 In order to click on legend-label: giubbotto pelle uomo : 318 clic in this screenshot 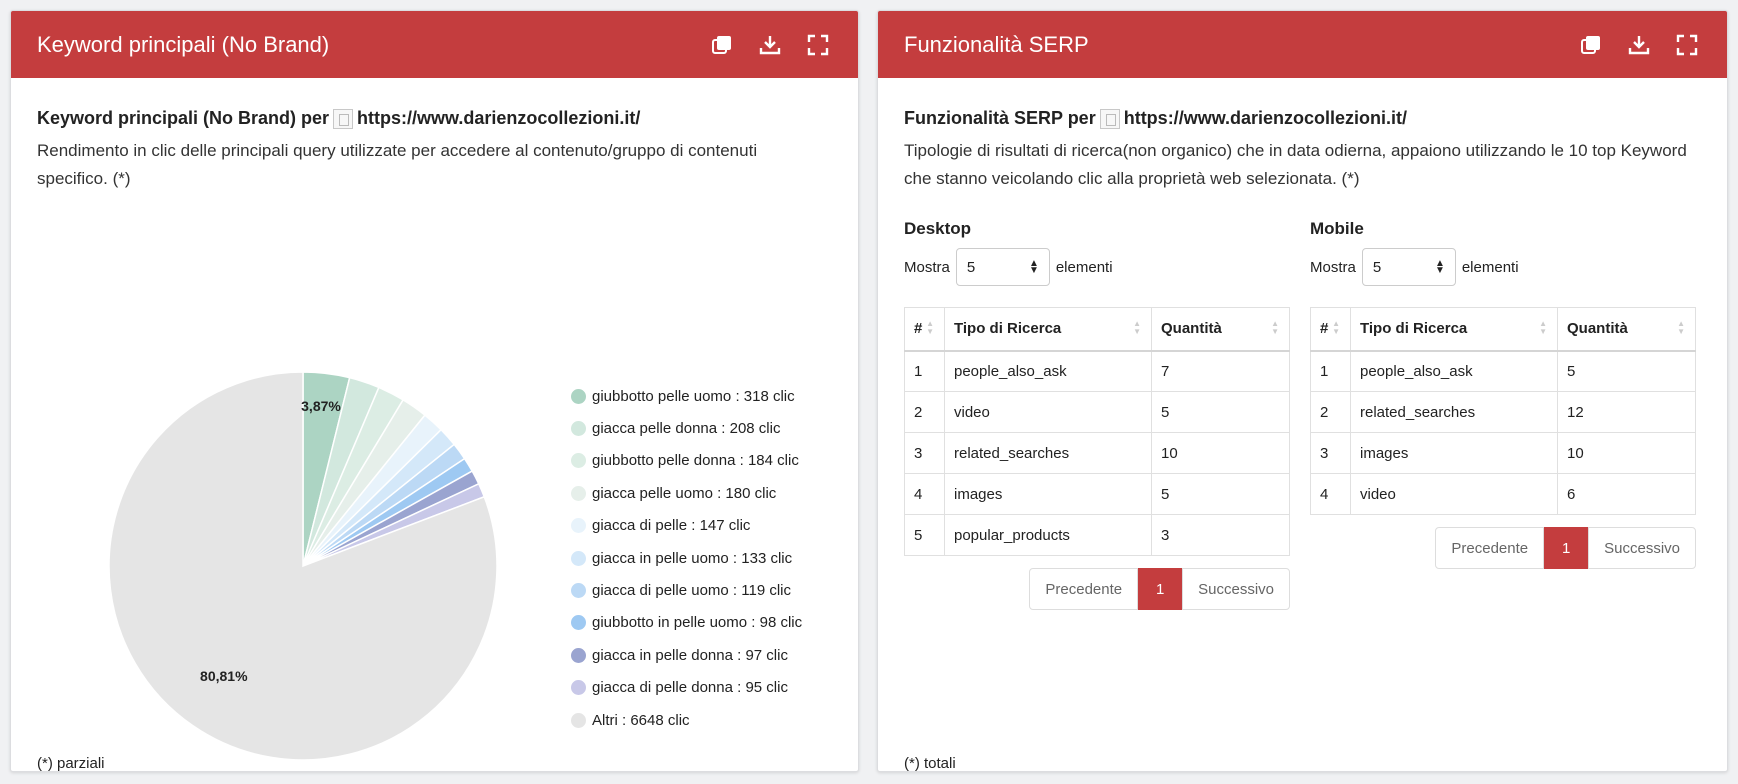, I will do `click(693, 396)`.